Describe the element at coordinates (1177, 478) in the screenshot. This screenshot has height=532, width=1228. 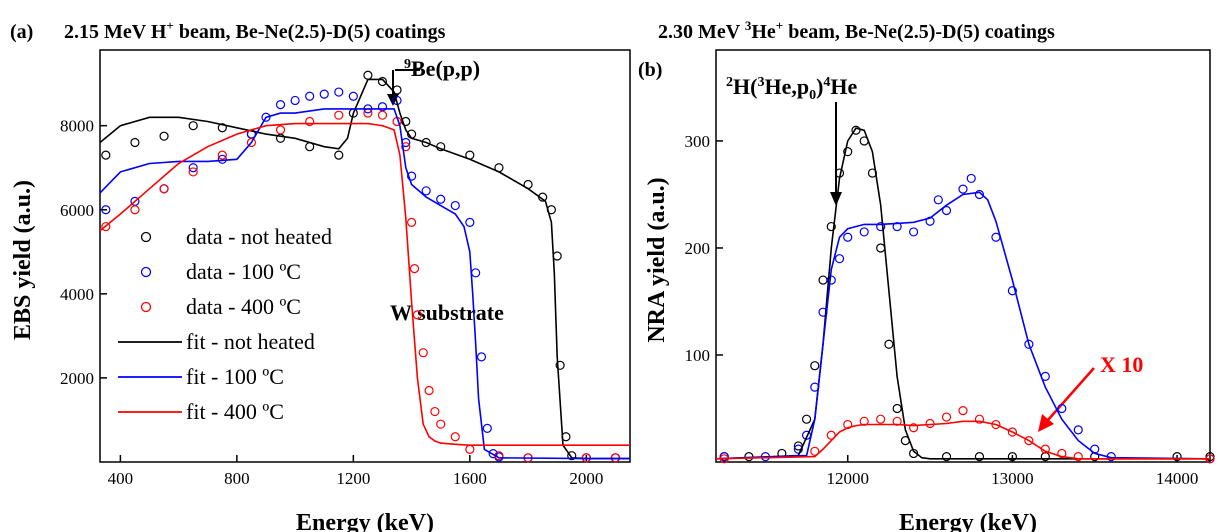
I see `x-tick-label: 14000` at that location.